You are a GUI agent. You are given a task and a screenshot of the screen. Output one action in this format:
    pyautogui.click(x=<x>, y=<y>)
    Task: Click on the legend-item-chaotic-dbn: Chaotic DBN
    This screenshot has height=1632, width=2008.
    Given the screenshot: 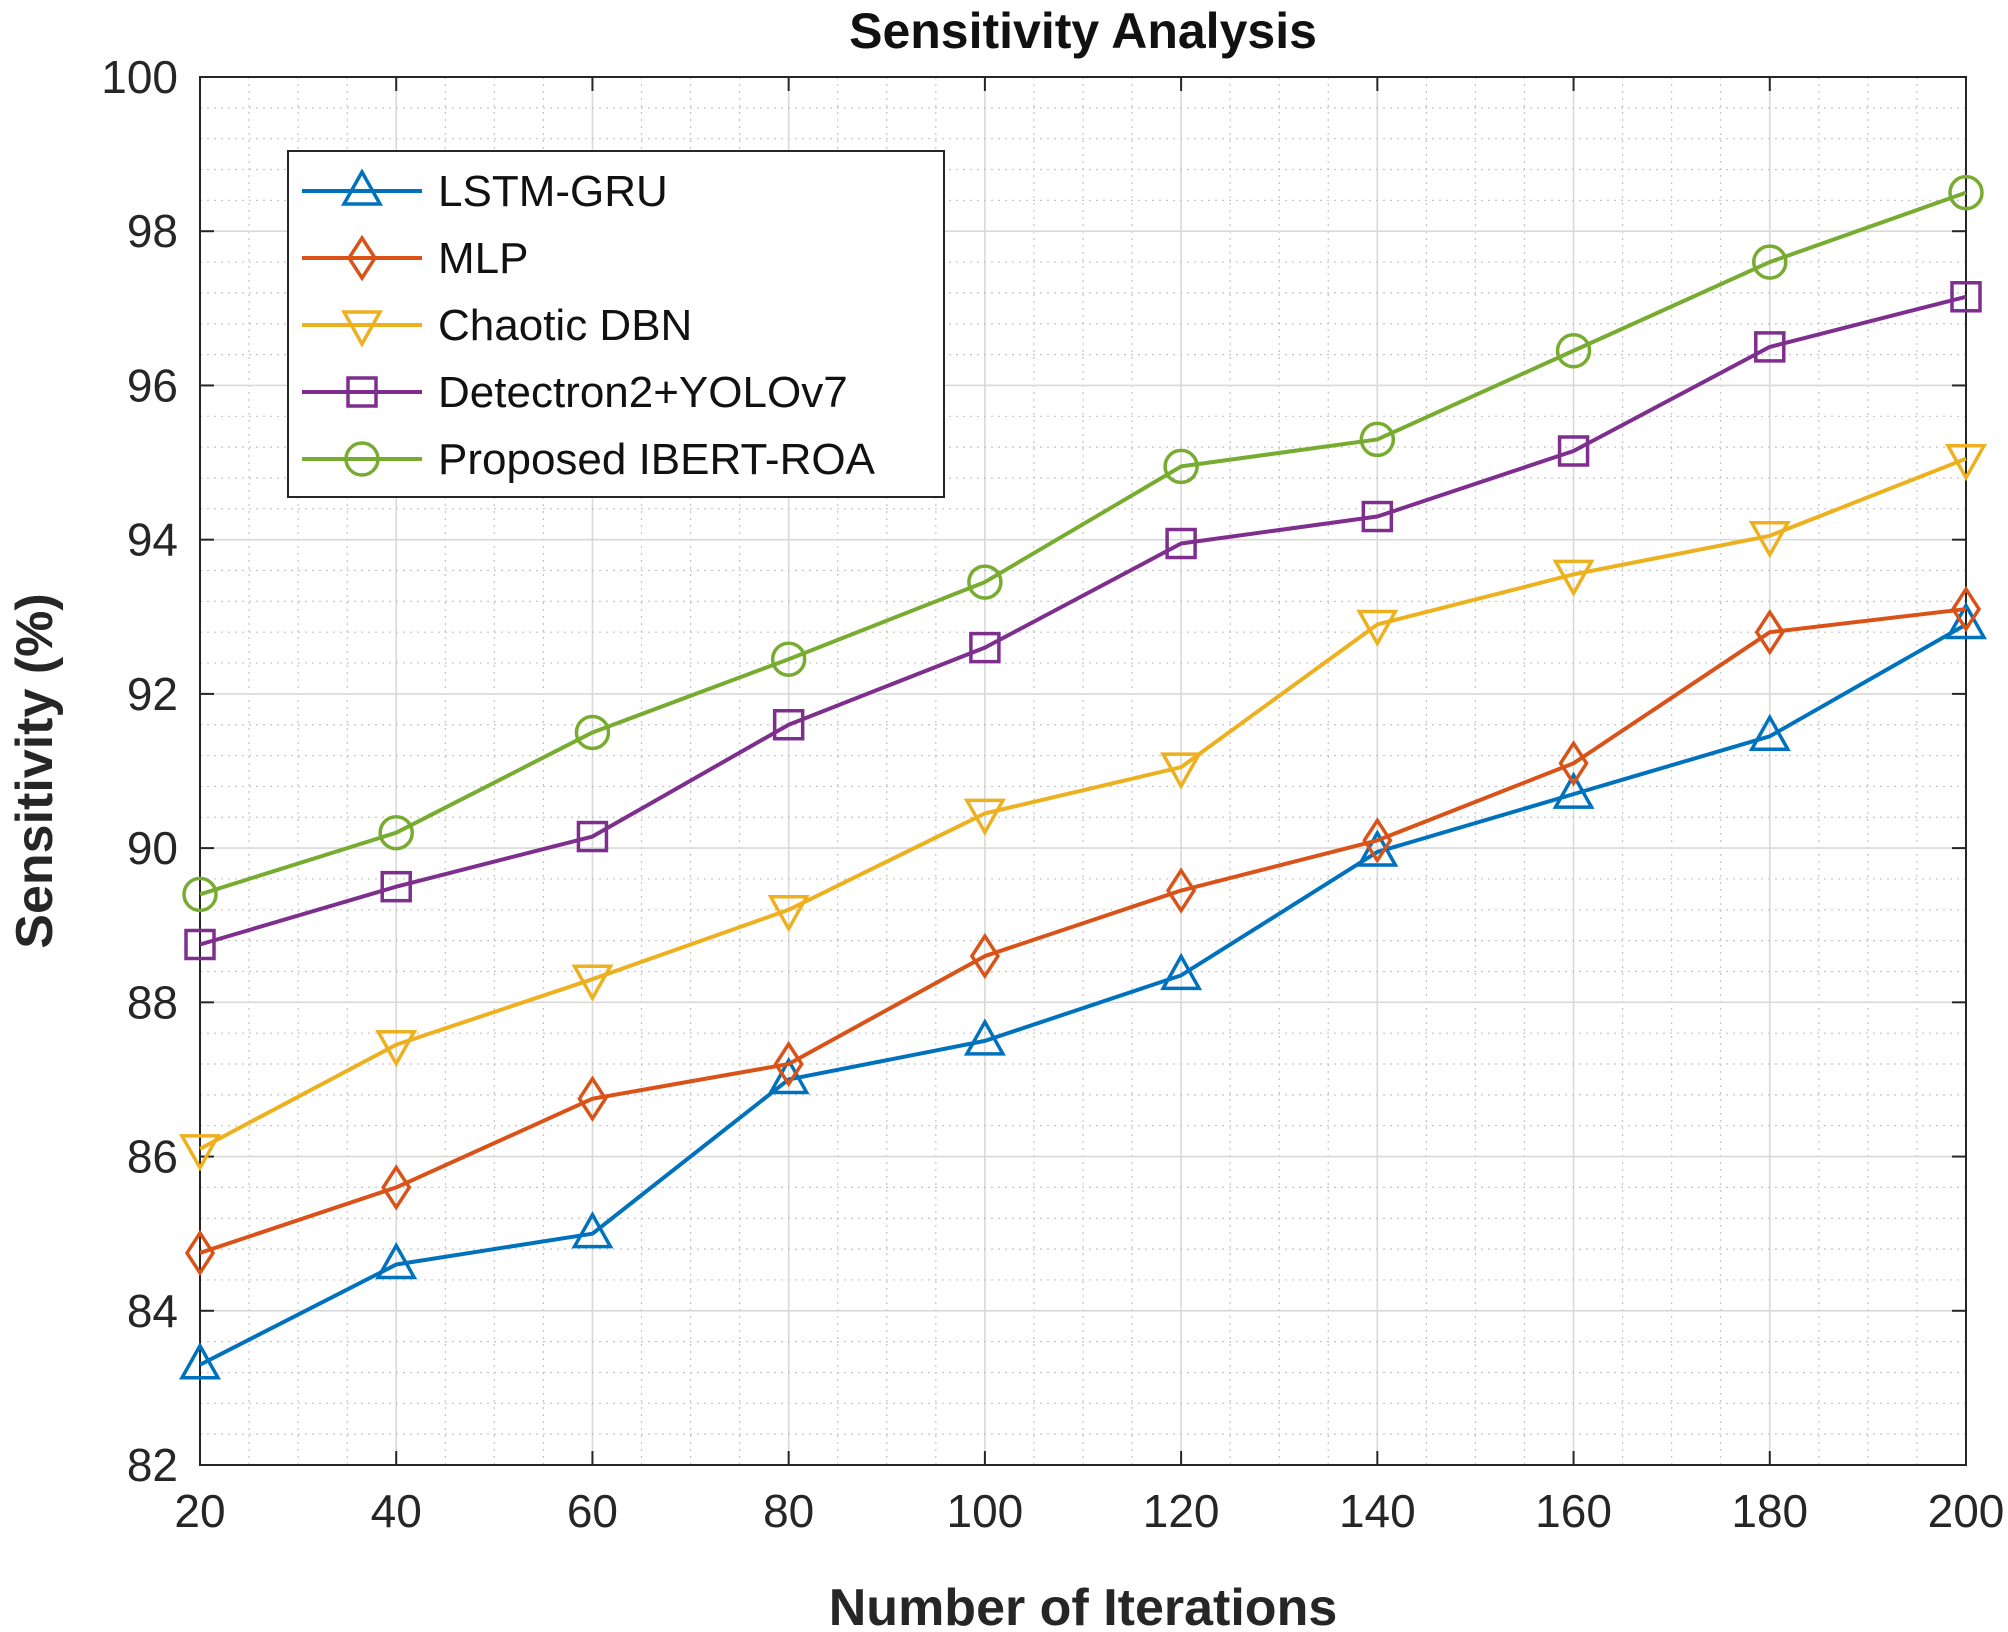 What is the action you would take?
    pyautogui.click(x=497, y=325)
    